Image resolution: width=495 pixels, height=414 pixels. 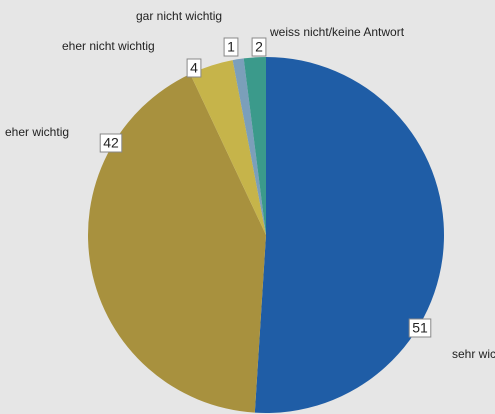 I want to click on category-label: gar nicht wichtig, so click(x=179, y=16).